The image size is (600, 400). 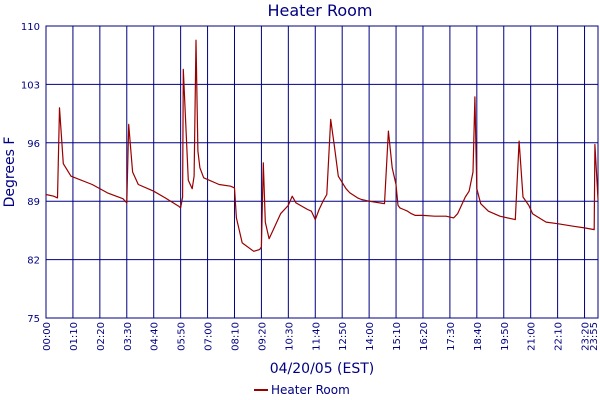 I want to click on x-tick-label: 16:20, so click(x=424, y=336).